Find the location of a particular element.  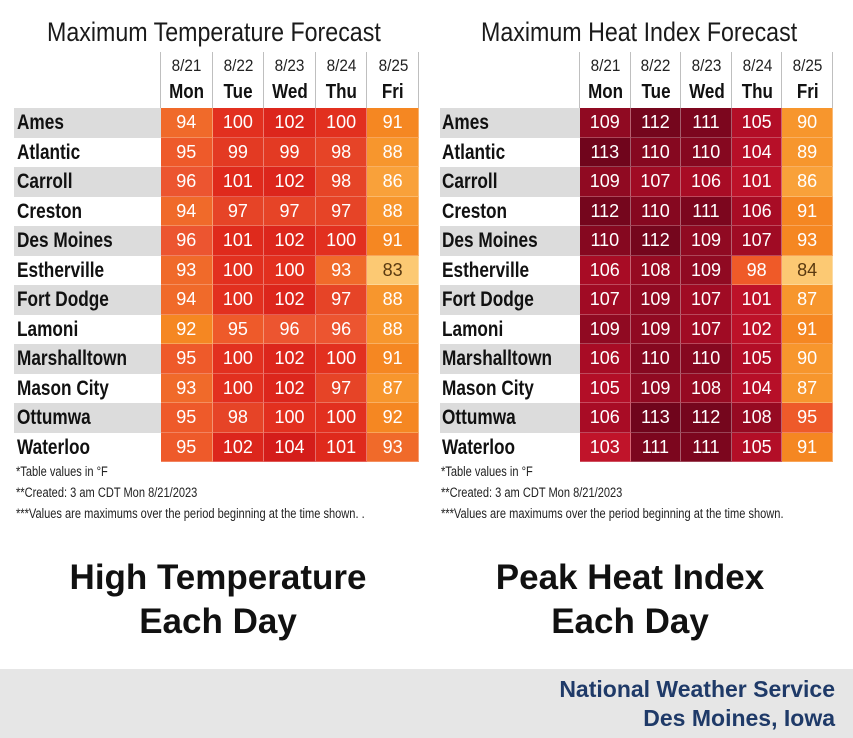

column-day: Fri is located at coordinates (807, 92).